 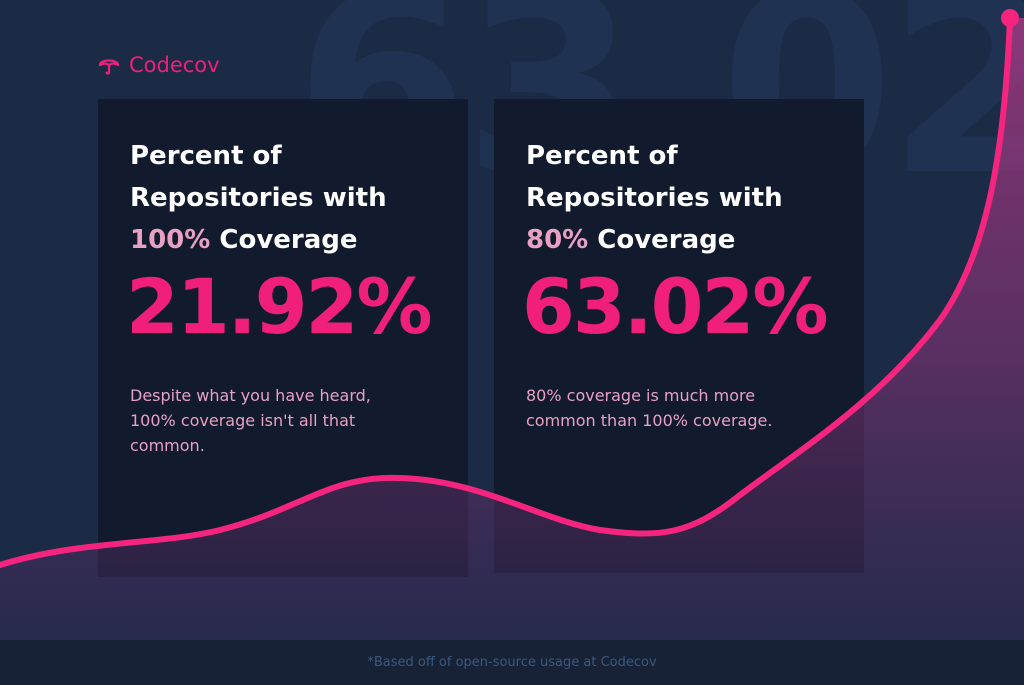 What do you see at coordinates (109, 65) in the screenshot?
I see `umbrella-icon` at bounding box center [109, 65].